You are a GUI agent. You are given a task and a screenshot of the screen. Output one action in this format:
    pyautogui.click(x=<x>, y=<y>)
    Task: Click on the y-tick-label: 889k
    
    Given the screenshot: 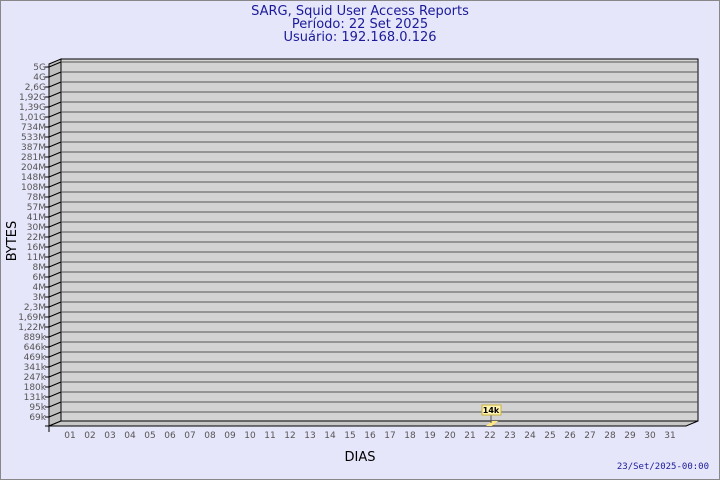 What is the action you would take?
    pyautogui.click(x=35, y=338)
    